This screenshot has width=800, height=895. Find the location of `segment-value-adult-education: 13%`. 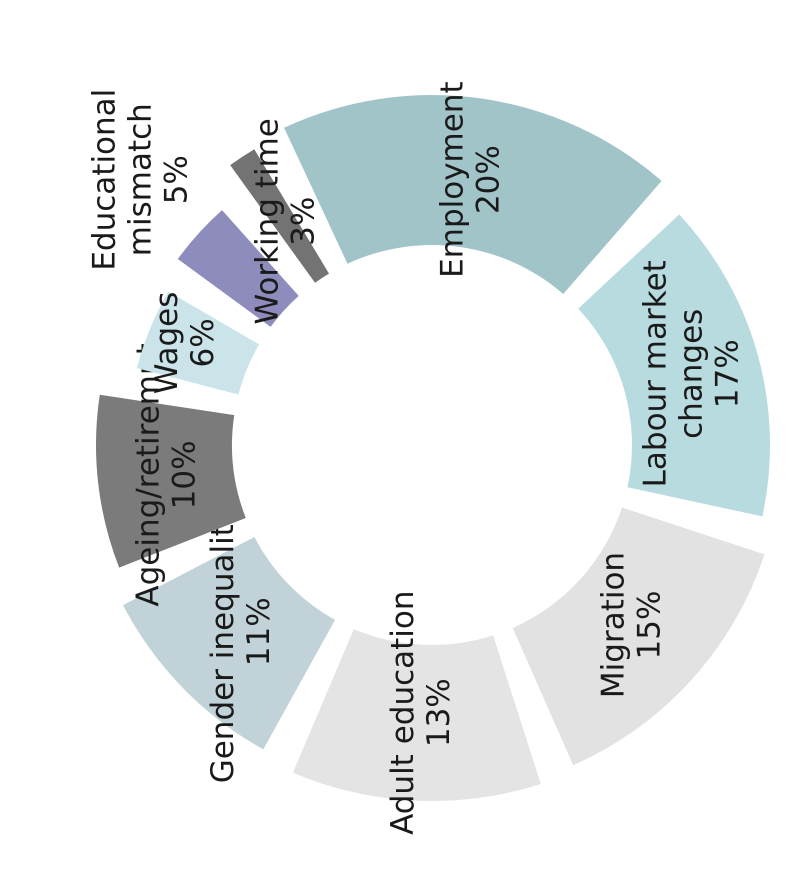

segment-value-adult-education: 13% is located at coordinates (439, 712).